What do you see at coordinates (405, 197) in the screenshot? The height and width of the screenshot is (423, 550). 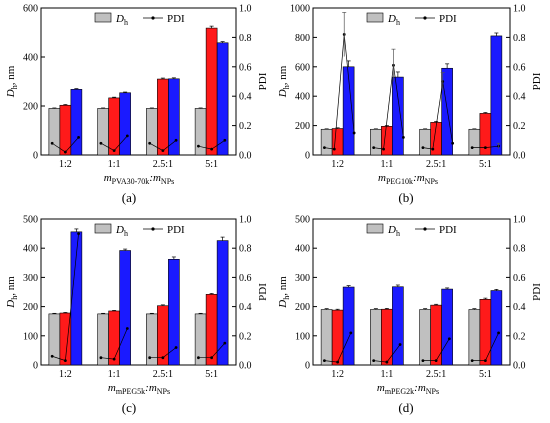 I see `panel-label: (b)` at bounding box center [405, 197].